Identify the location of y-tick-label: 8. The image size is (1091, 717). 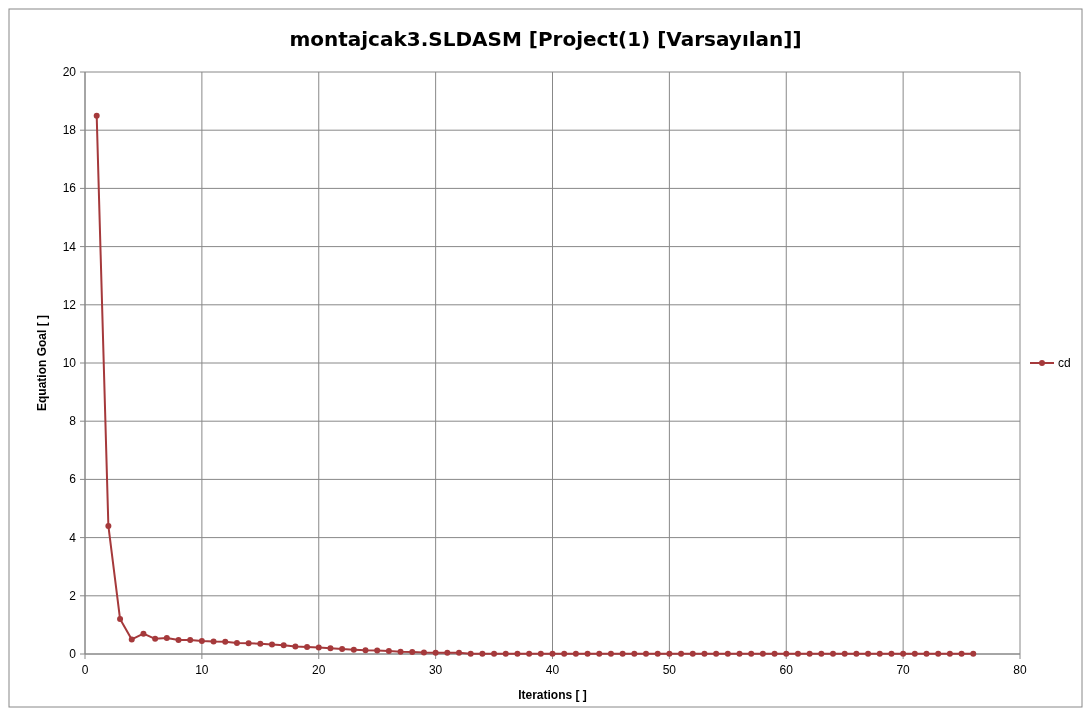
(73, 421).